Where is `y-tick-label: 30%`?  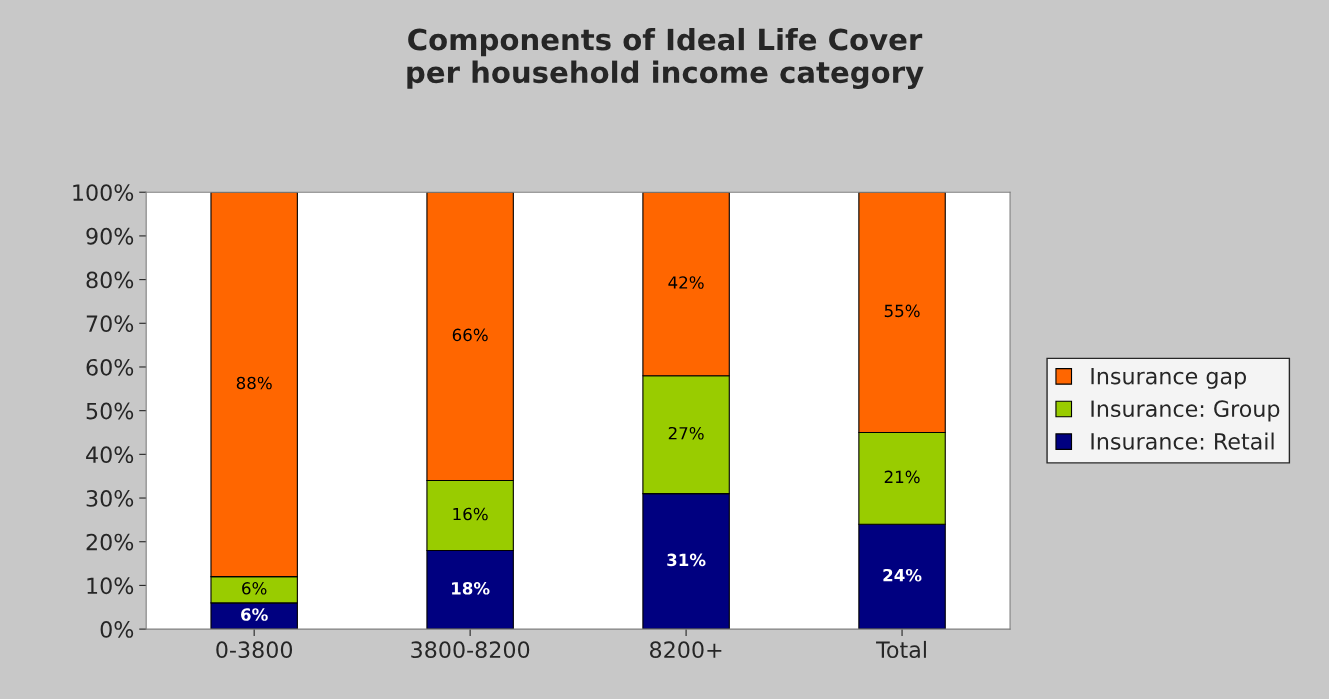
y-tick-label: 30% is located at coordinates (110, 498).